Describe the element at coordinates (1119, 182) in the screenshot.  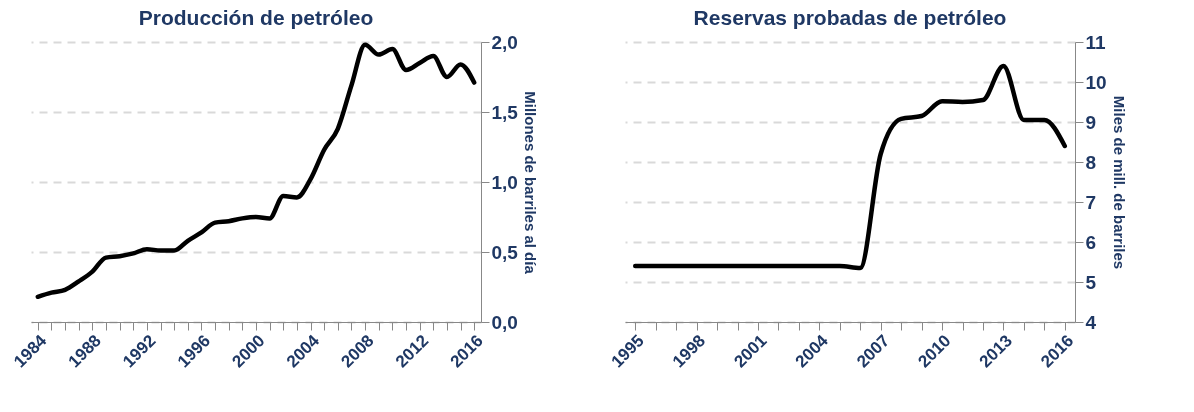
I see `y-axis-title: Miles de mill. de barriles` at that location.